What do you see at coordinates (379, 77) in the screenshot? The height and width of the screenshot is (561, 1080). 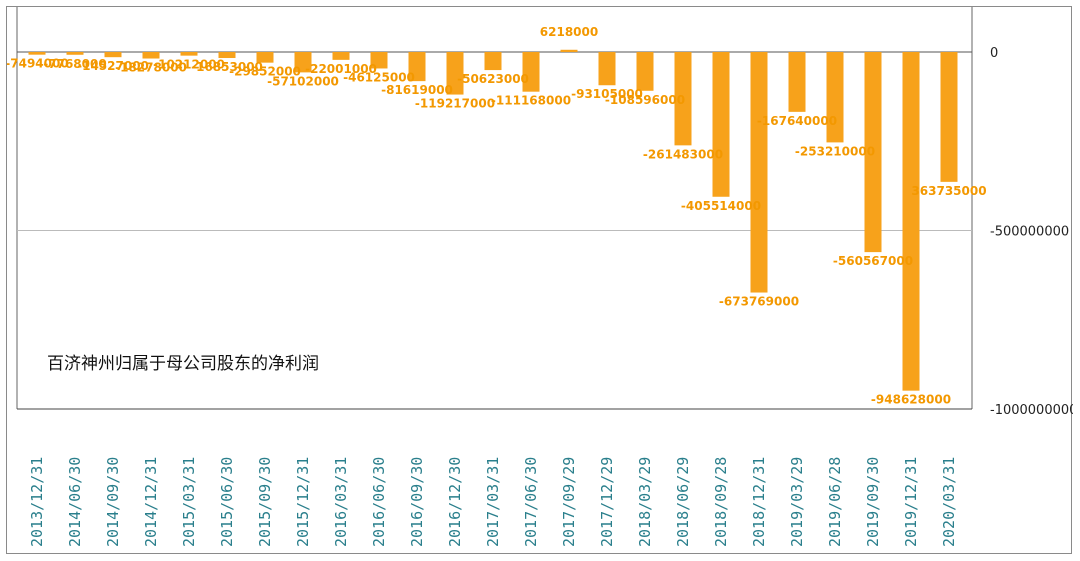 I see `bar-value-label: -46125000` at bounding box center [379, 77].